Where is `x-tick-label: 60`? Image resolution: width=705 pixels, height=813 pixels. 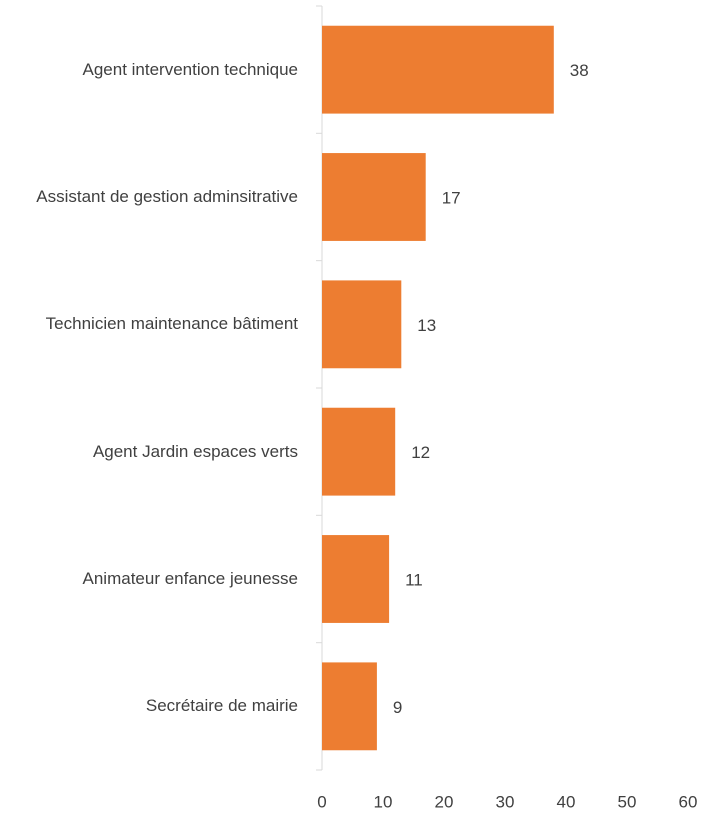
x-tick-label: 60 is located at coordinates (688, 801).